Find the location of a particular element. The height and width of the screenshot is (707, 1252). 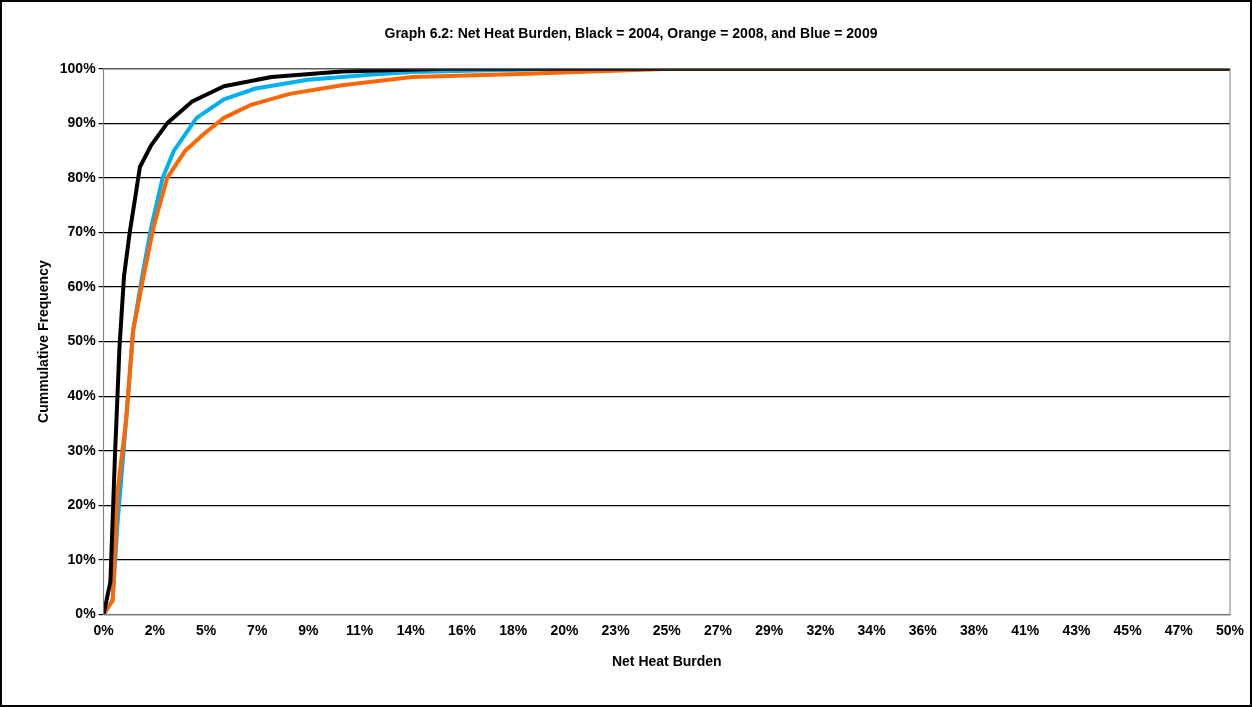

x-axis-title: Net Heat Burden is located at coordinates (666, 661).